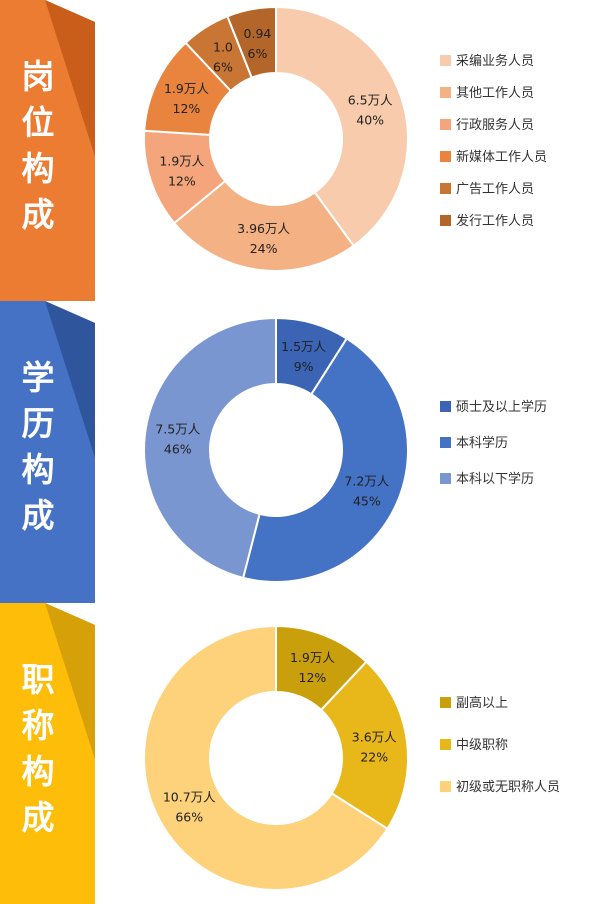 The height and width of the screenshot is (904, 600). I want to click on slice-value-label: 1.5万人, so click(303, 346).